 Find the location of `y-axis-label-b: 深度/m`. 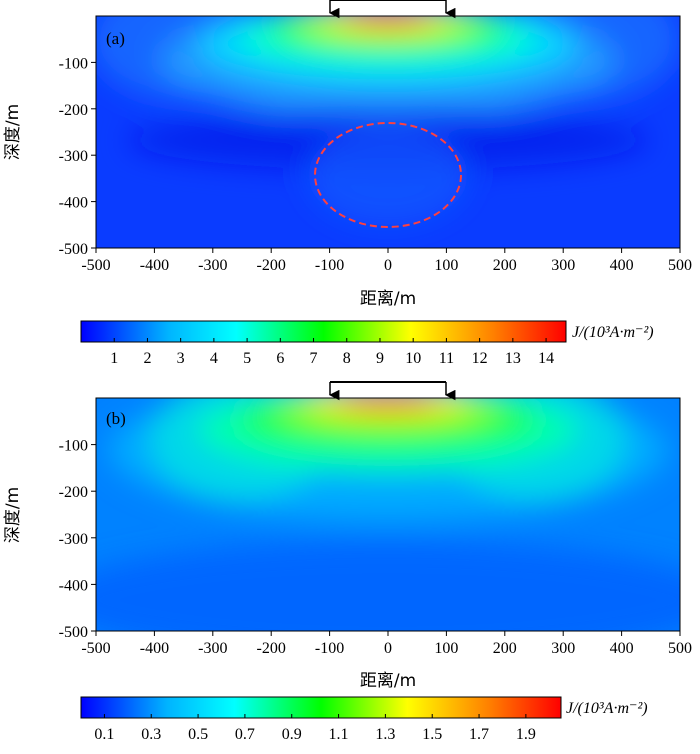

y-axis-label-b: 深度/m is located at coordinates (13, 515).